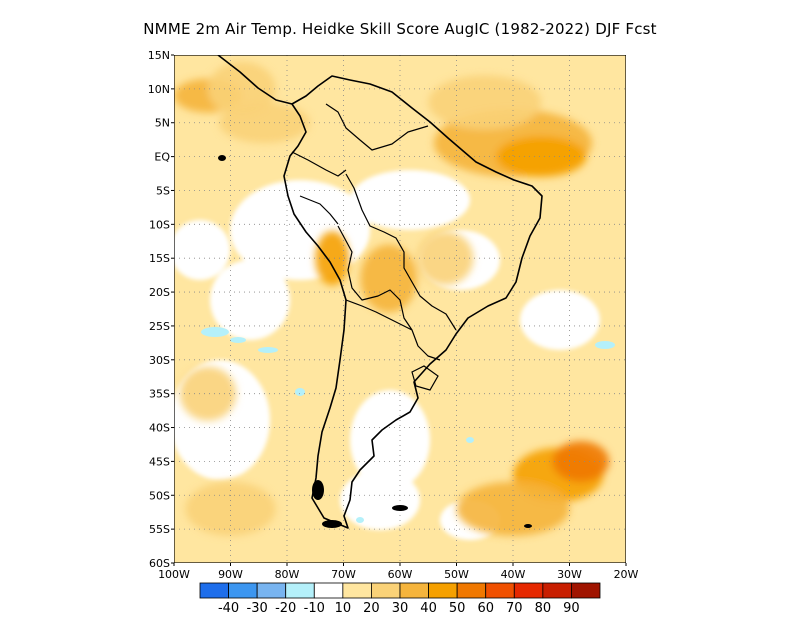 The image size is (800, 618). Describe the element at coordinates (162, 157) in the screenshot. I see `lat-tick-label: EQ` at that location.